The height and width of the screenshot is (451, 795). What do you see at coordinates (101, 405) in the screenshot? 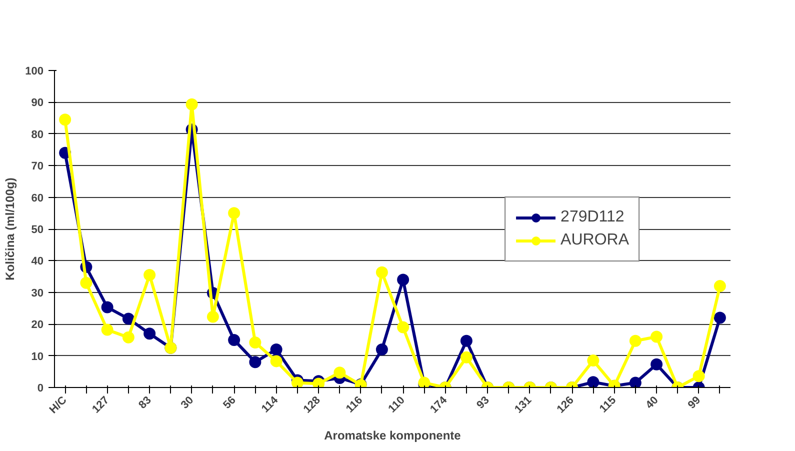
I see `x-tick-label: 127` at bounding box center [101, 405].